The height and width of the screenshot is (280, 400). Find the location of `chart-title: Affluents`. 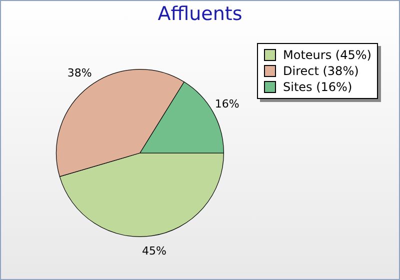

chart-title: Affluents is located at coordinates (200, 14).